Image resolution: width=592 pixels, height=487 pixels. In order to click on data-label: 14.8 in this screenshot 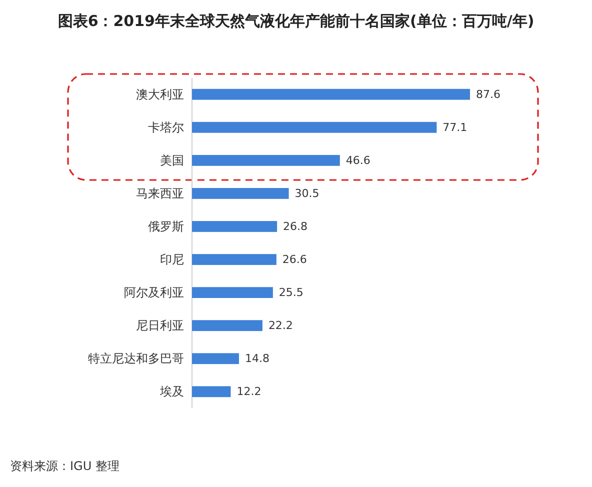, I will do `click(257, 359)`.